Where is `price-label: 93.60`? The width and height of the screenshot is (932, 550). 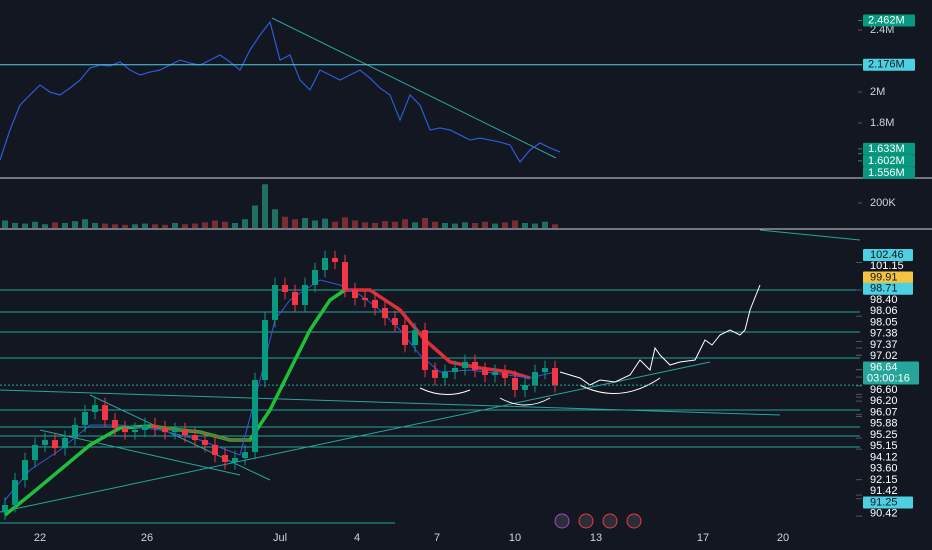 price-label: 93.60 is located at coordinates (884, 469).